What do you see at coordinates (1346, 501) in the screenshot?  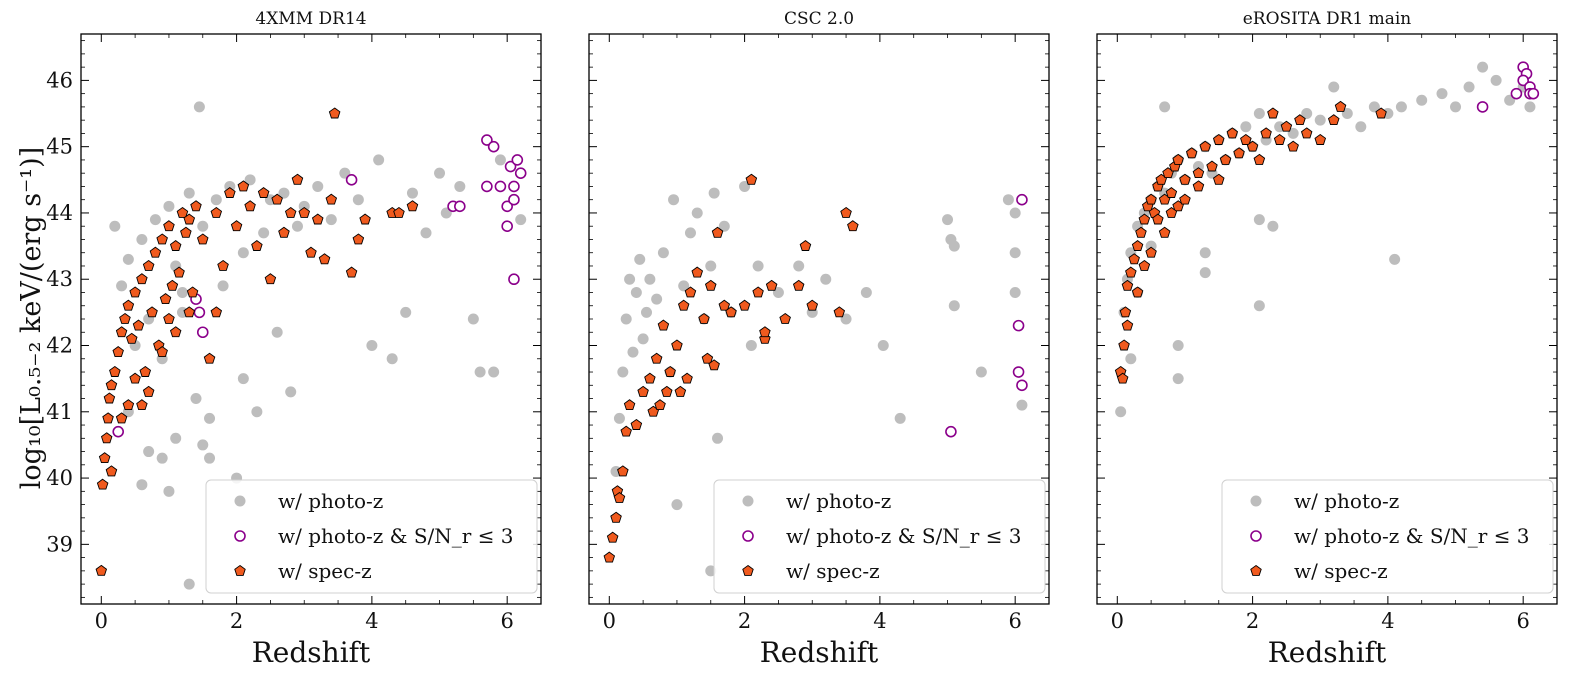 I see `legend-label: w/ photo-z` at bounding box center [1346, 501].